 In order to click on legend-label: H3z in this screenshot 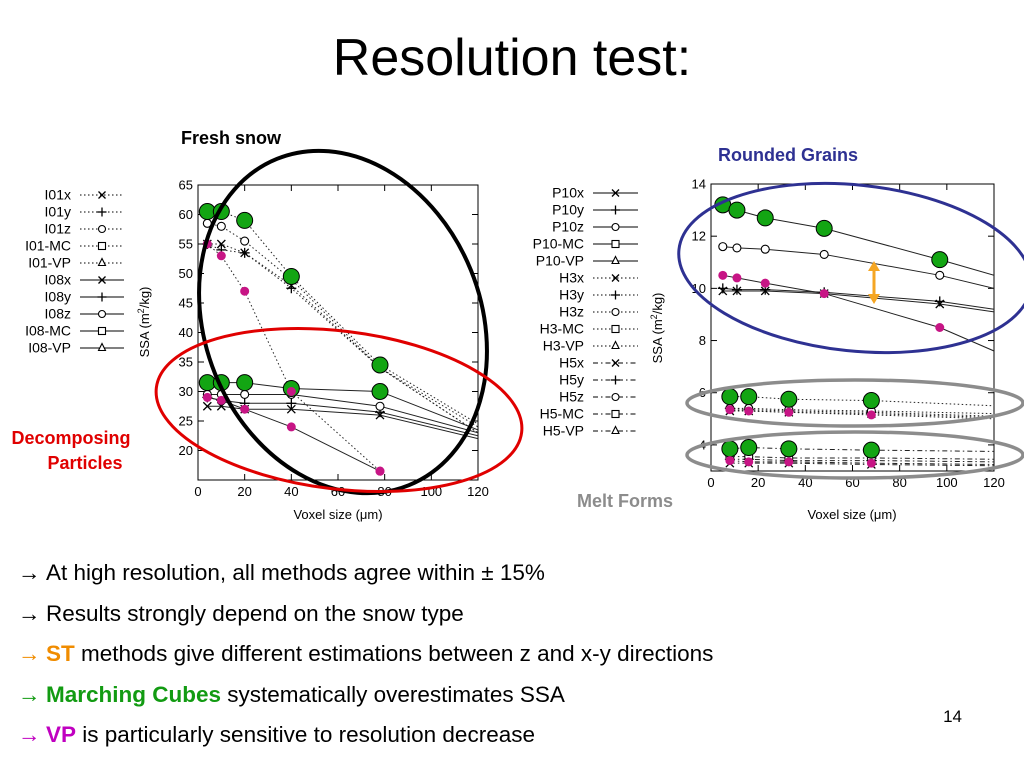, I will do `click(571, 312)`.